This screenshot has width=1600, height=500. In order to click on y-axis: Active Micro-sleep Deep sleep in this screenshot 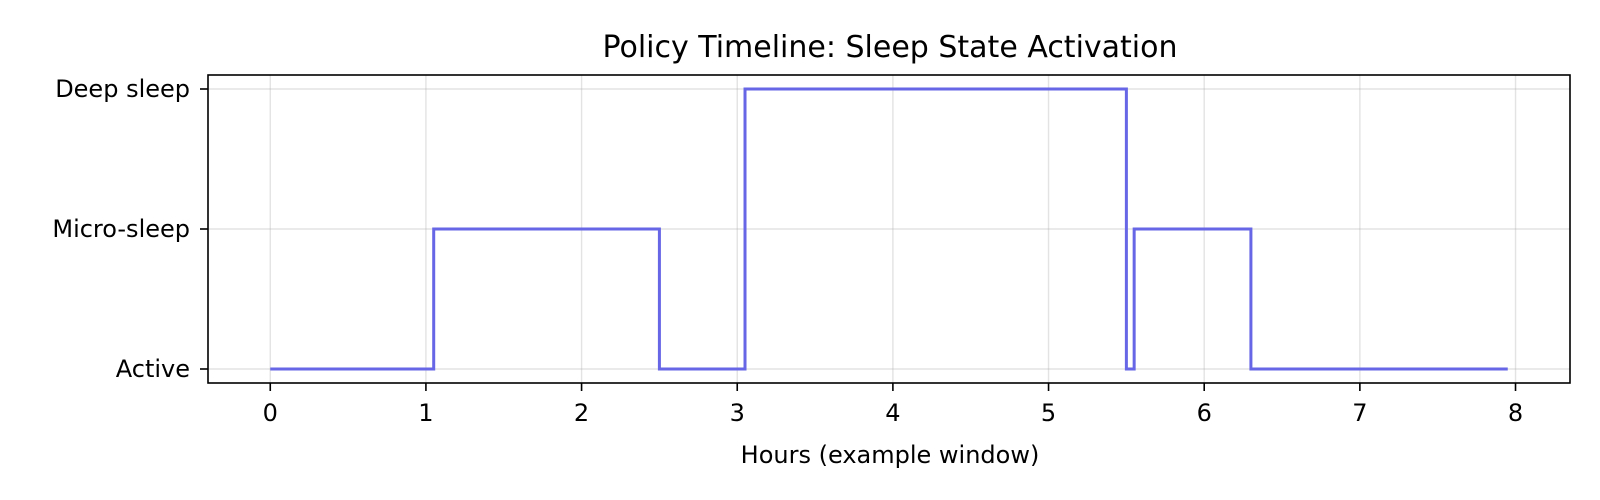, I will do `click(130, 229)`.